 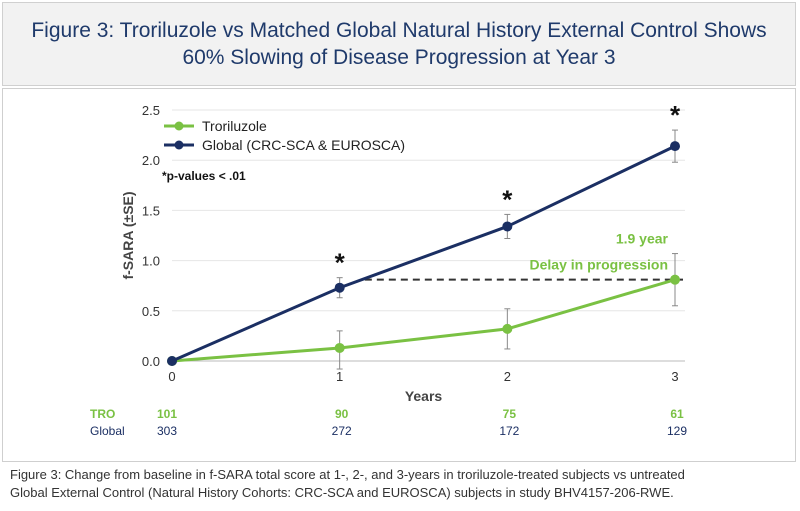 I want to click on y-tick-label: 2.0, so click(x=151, y=160).